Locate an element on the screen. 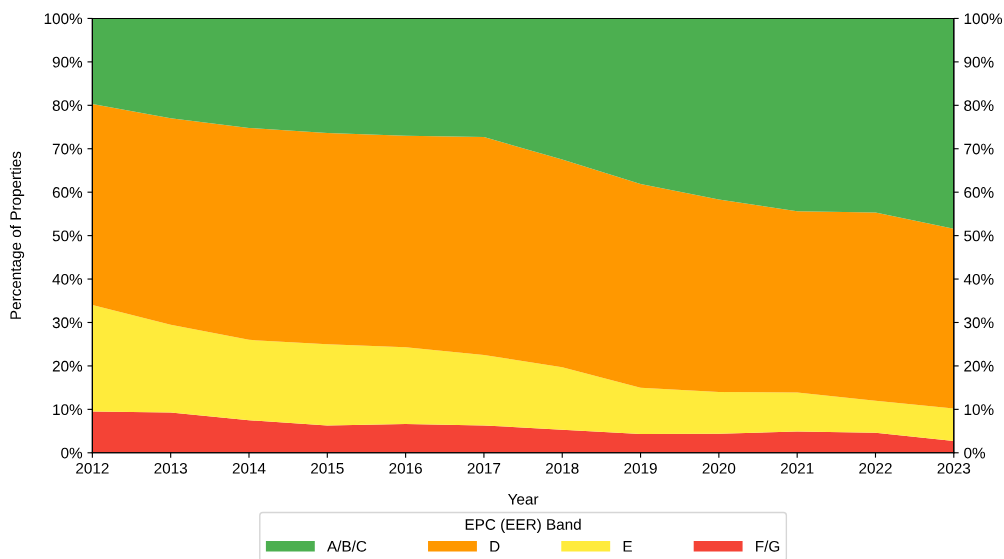  legend-label: A/B/C is located at coordinates (347, 546).